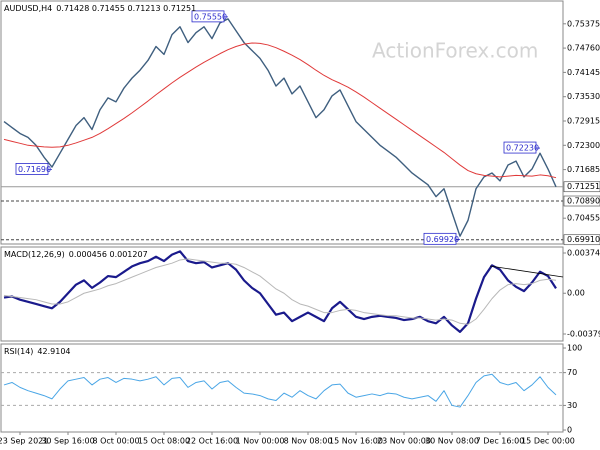 This screenshot has width=600, height=450. What do you see at coordinates (576, 293) in the screenshot?
I see `y-tick-label: 0.00` at bounding box center [576, 293].